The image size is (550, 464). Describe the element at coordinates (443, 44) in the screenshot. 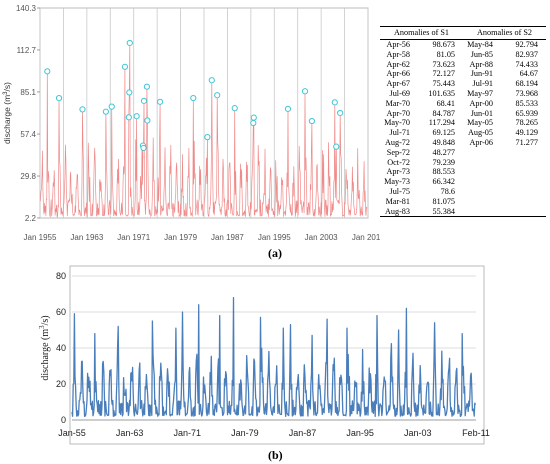

I see `cell-s1-value: 98.673` at that location.